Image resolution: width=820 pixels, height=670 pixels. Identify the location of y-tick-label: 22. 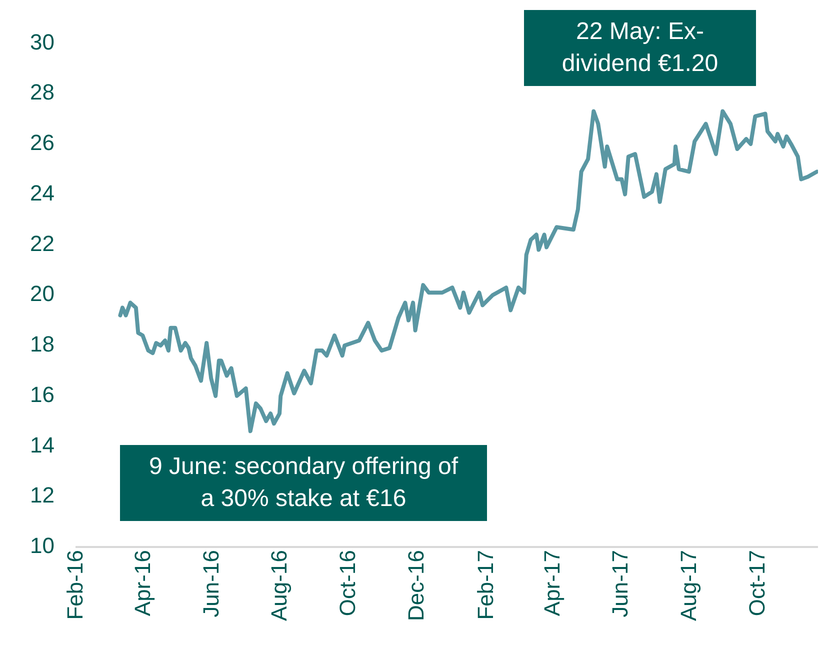
(42, 243).